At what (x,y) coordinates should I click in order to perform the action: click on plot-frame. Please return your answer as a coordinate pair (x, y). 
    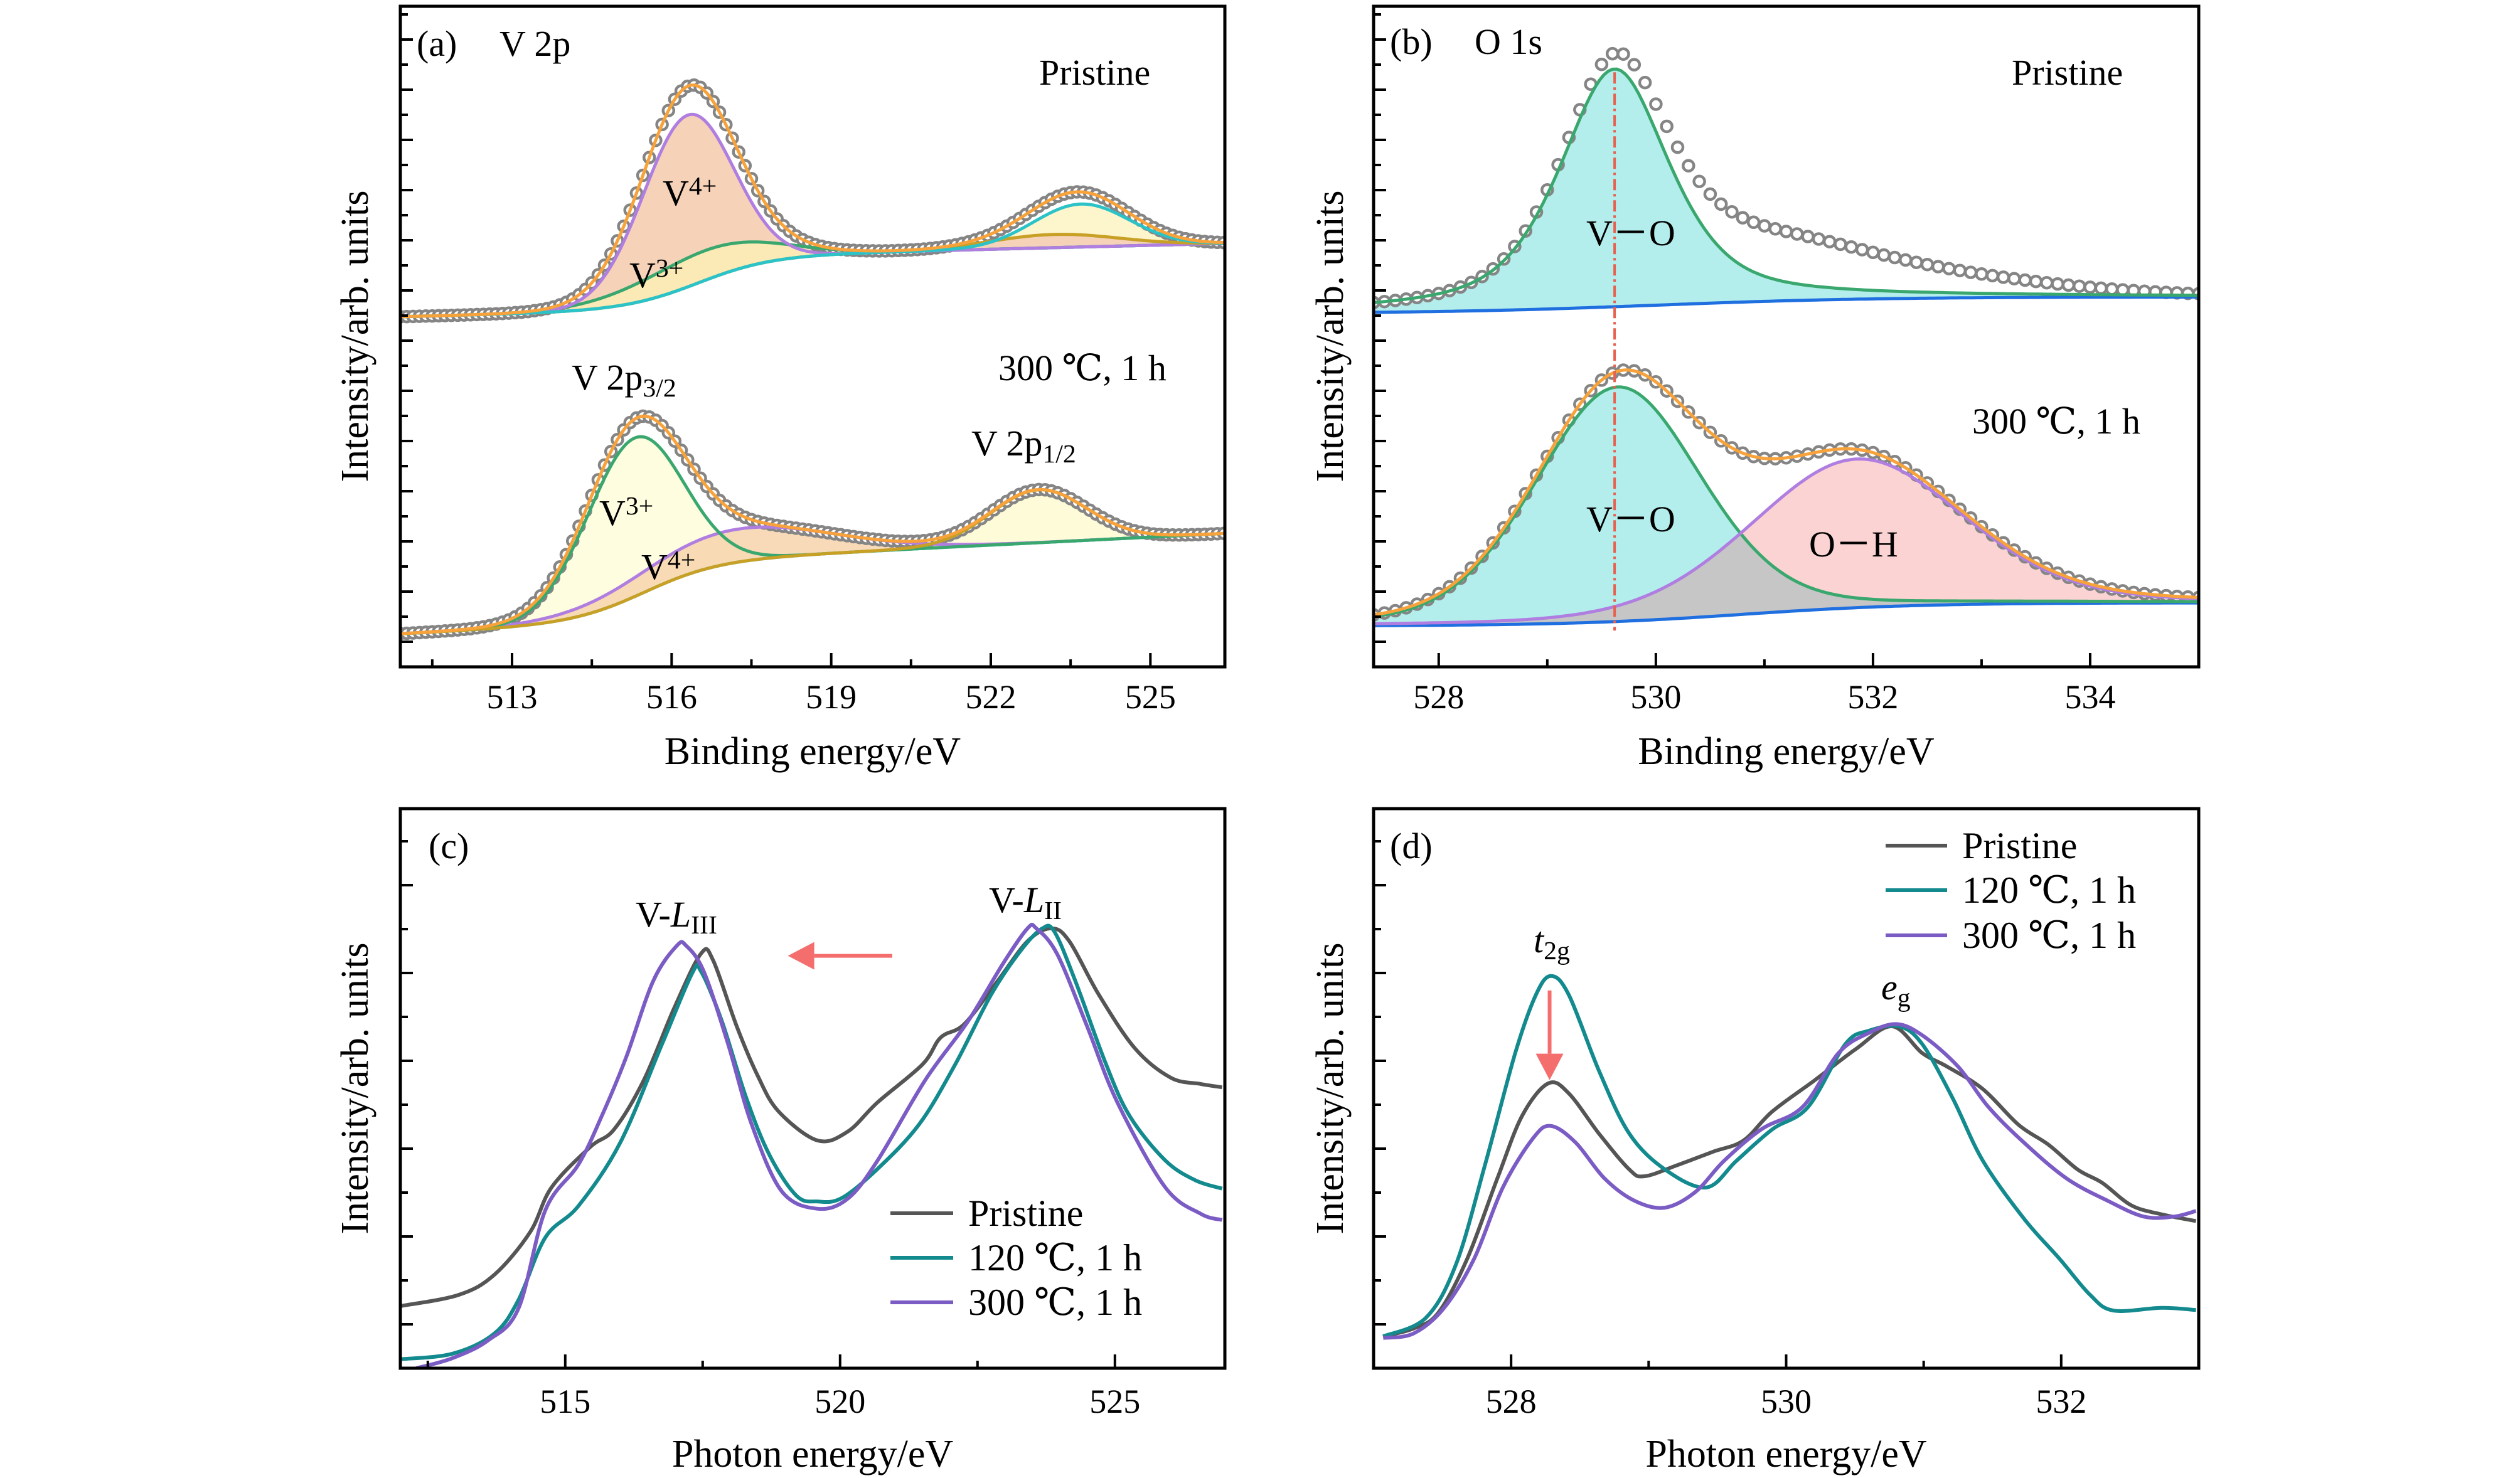
    Looking at the image, I should click on (1786, 336).